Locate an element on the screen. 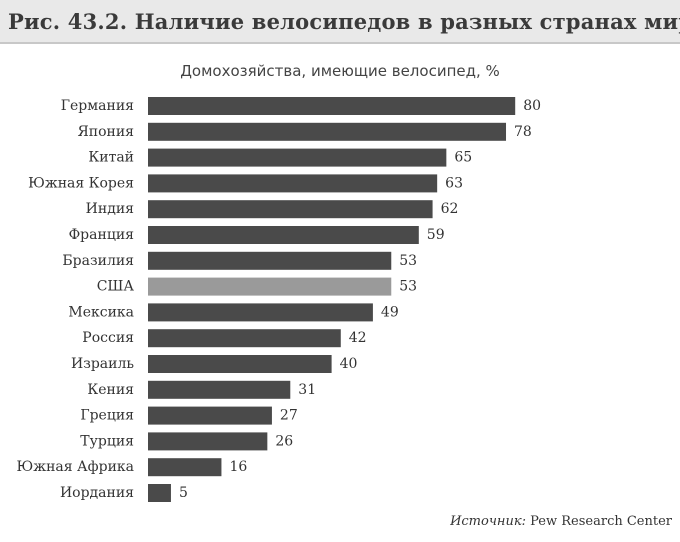  bar-россия is located at coordinates (244, 338).